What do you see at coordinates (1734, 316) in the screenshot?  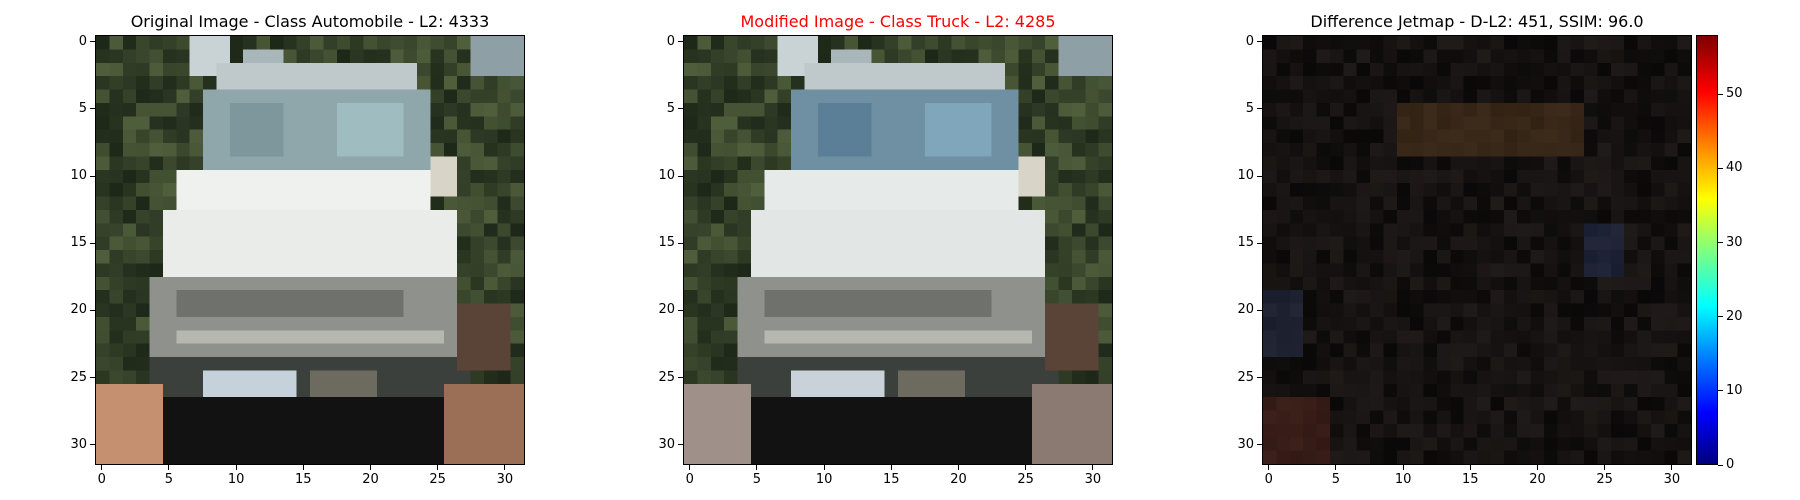 I see `colorbar-tick-label: 20` at bounding box center [1734, 316].